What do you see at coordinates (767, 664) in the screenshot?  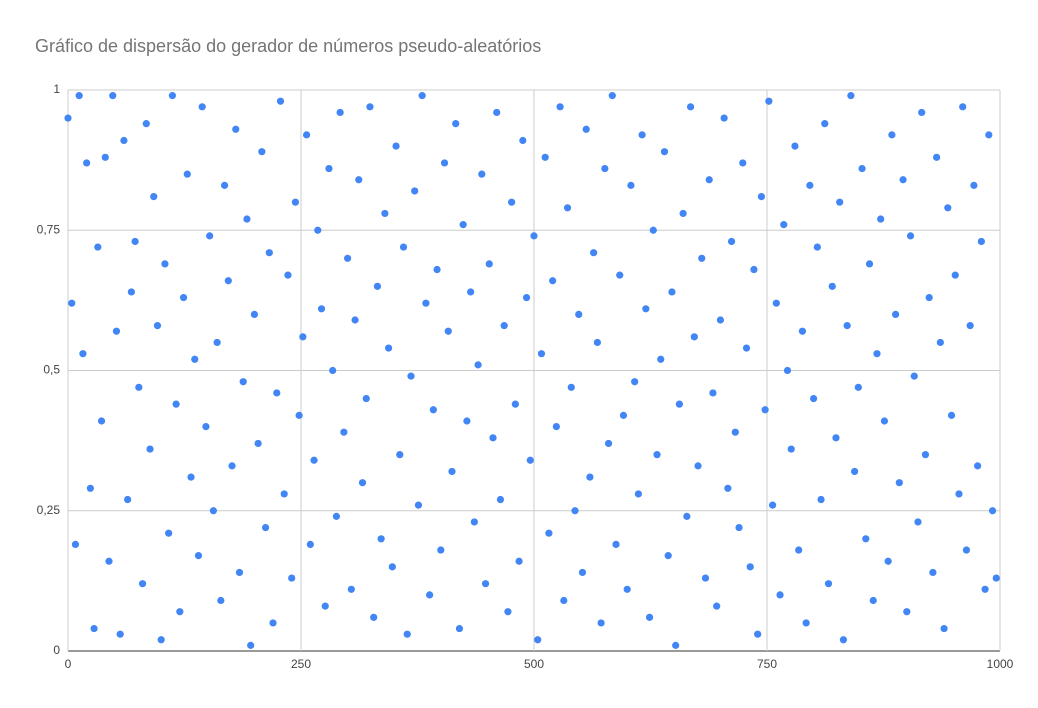 I see `x-tick-label: 750` at bounding box center [767, 664].